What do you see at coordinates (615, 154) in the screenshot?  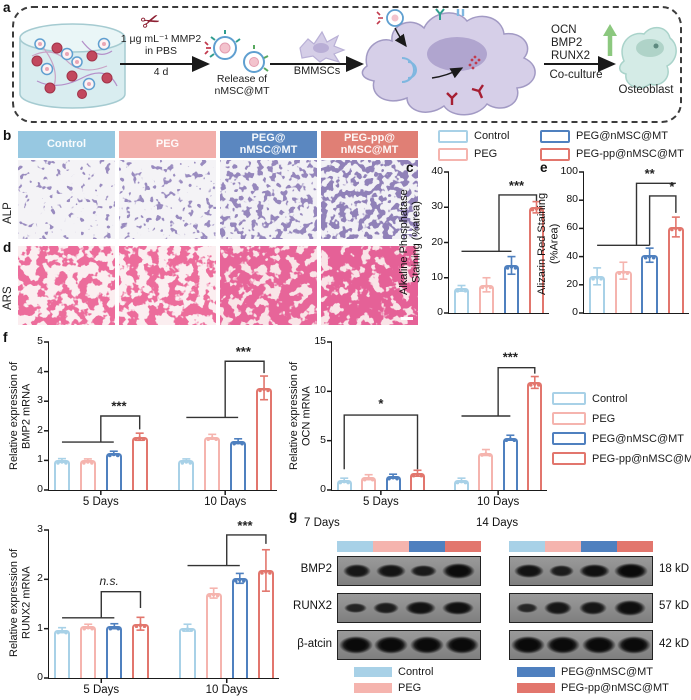 I see `legend-item-peg-pp-nmsc-mt: PEG-pp@nMSC@MT` at bounding box center [615, 154].